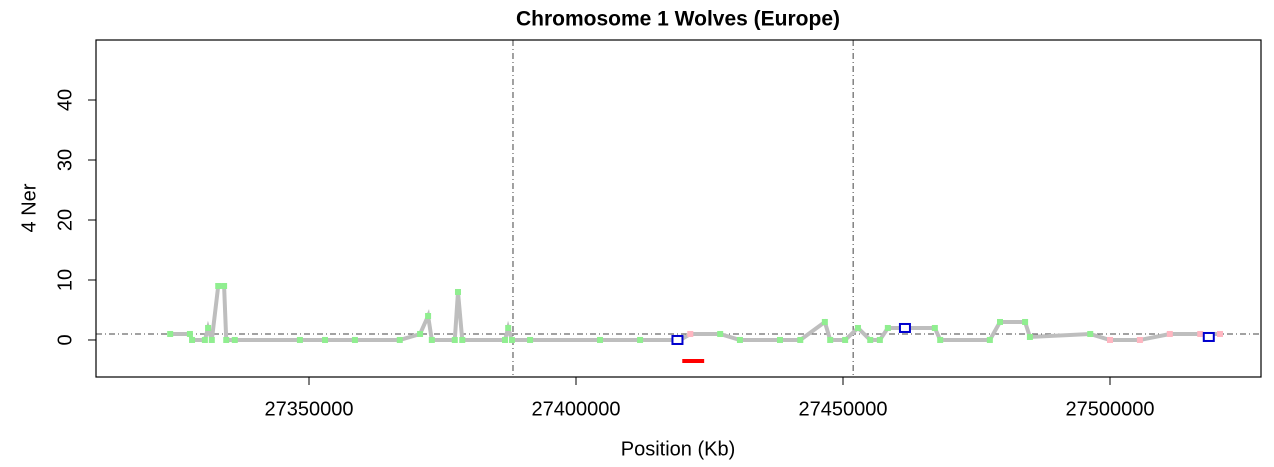 Image resolution: width=1274 pixels, height=467 pixels. What do you see at coordinates (1110, 409) in the screenshot?
I see `x-tick-label: 27500000` at bounding box center [1110, 409].